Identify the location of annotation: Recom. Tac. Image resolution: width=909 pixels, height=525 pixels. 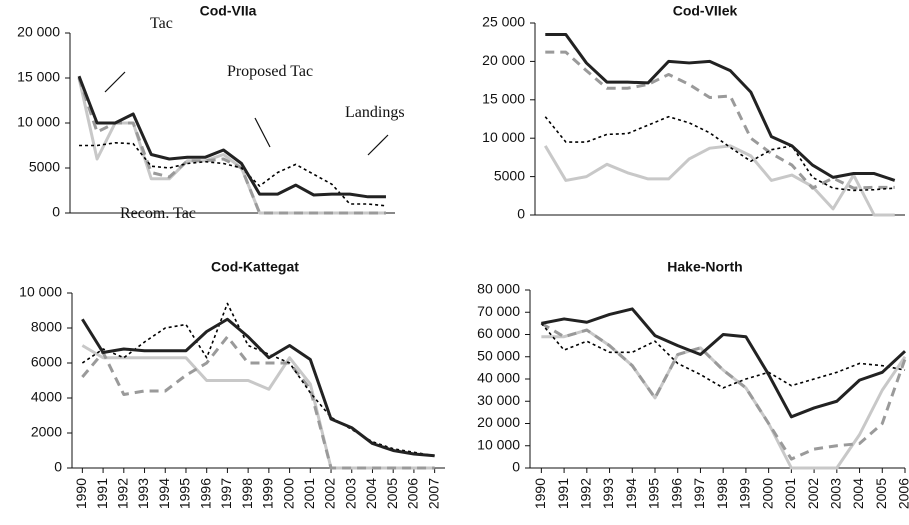
(158, 213).